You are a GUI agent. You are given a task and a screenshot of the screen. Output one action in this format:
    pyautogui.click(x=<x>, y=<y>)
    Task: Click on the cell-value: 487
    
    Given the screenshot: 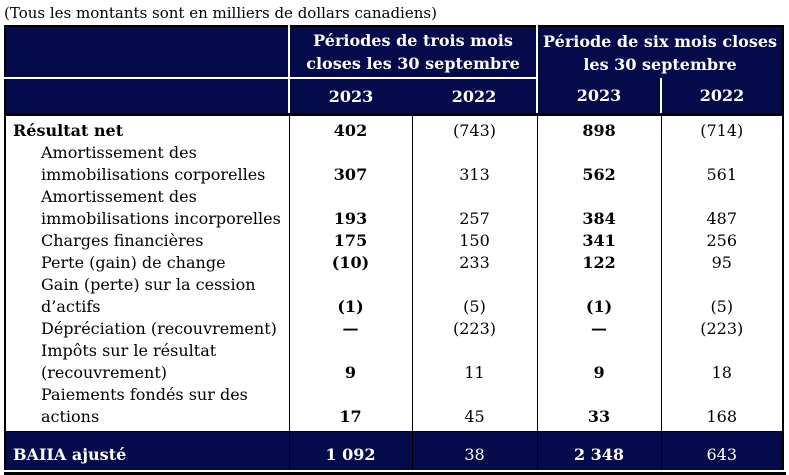 What is the action you would take?
    pyautogui.click(x=722, y=208)
    